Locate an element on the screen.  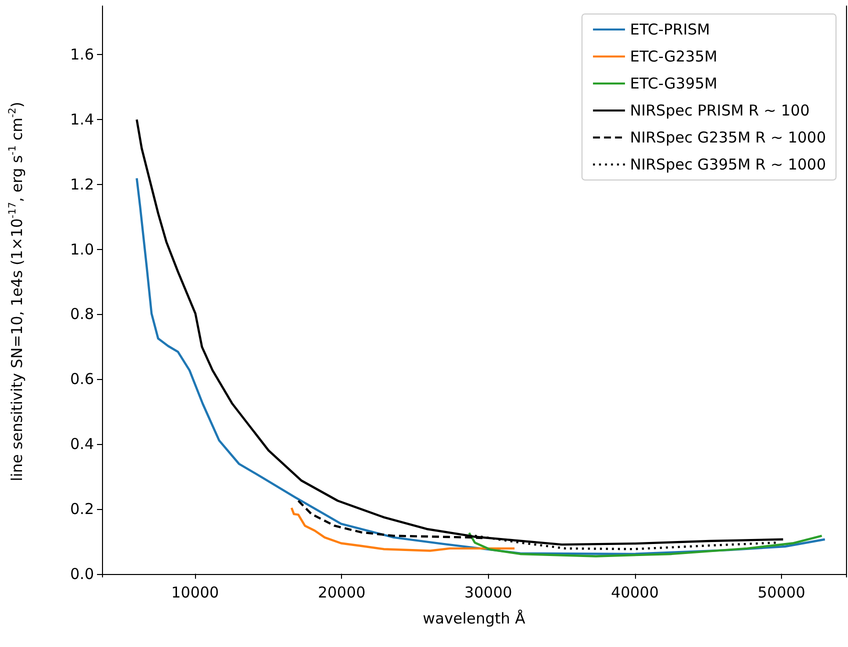
x-tick-label: 50000 is located at coordinates (782, 593).